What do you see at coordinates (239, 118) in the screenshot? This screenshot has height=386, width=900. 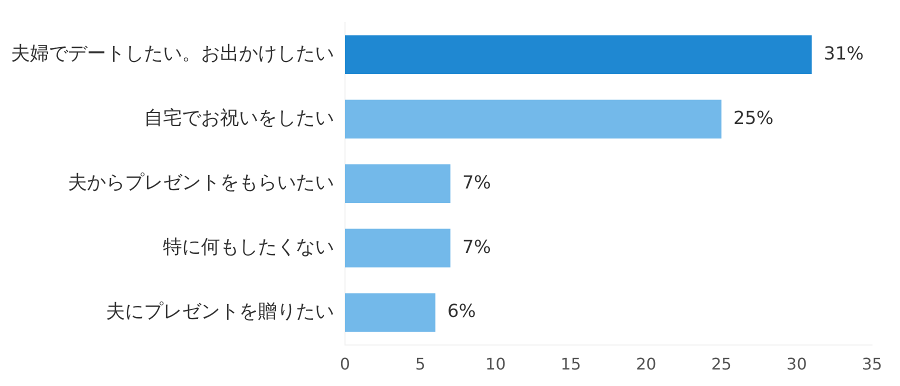 I see `y-tick-label: 自宅でお祝いをしたい` at bounding box center [239, 118].